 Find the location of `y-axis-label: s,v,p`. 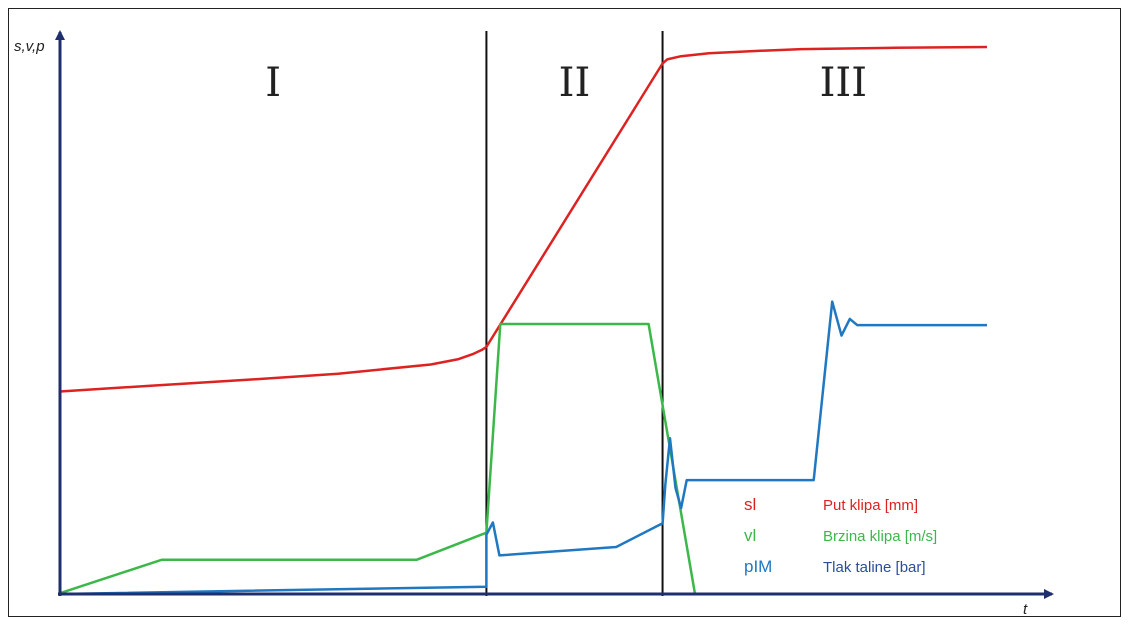

y-axis-label: s,v,p is located at coordinates (29, 46).